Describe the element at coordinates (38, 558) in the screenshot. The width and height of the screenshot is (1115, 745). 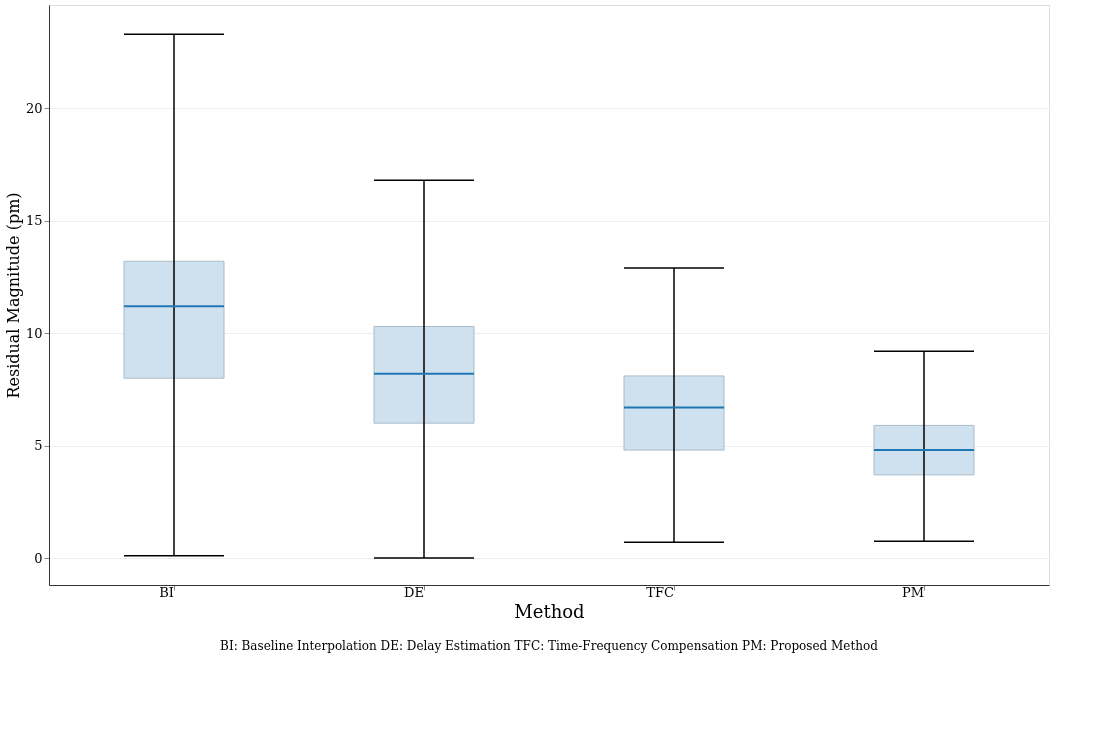
I see `y-tick-label: 0` at that location.